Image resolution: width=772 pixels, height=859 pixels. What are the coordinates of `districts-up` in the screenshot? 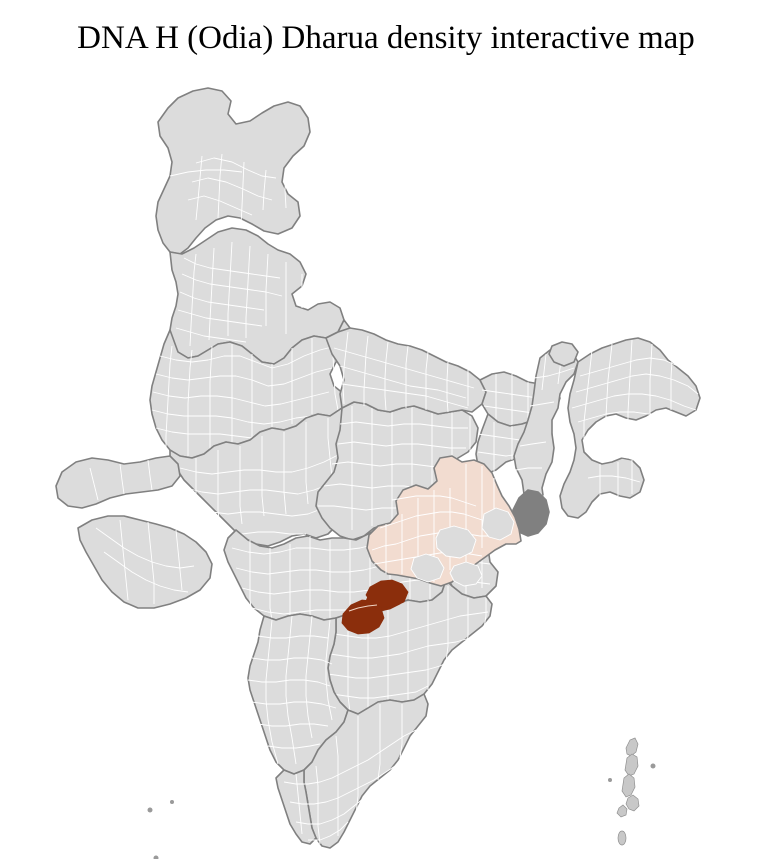 It's located at (404, 372).